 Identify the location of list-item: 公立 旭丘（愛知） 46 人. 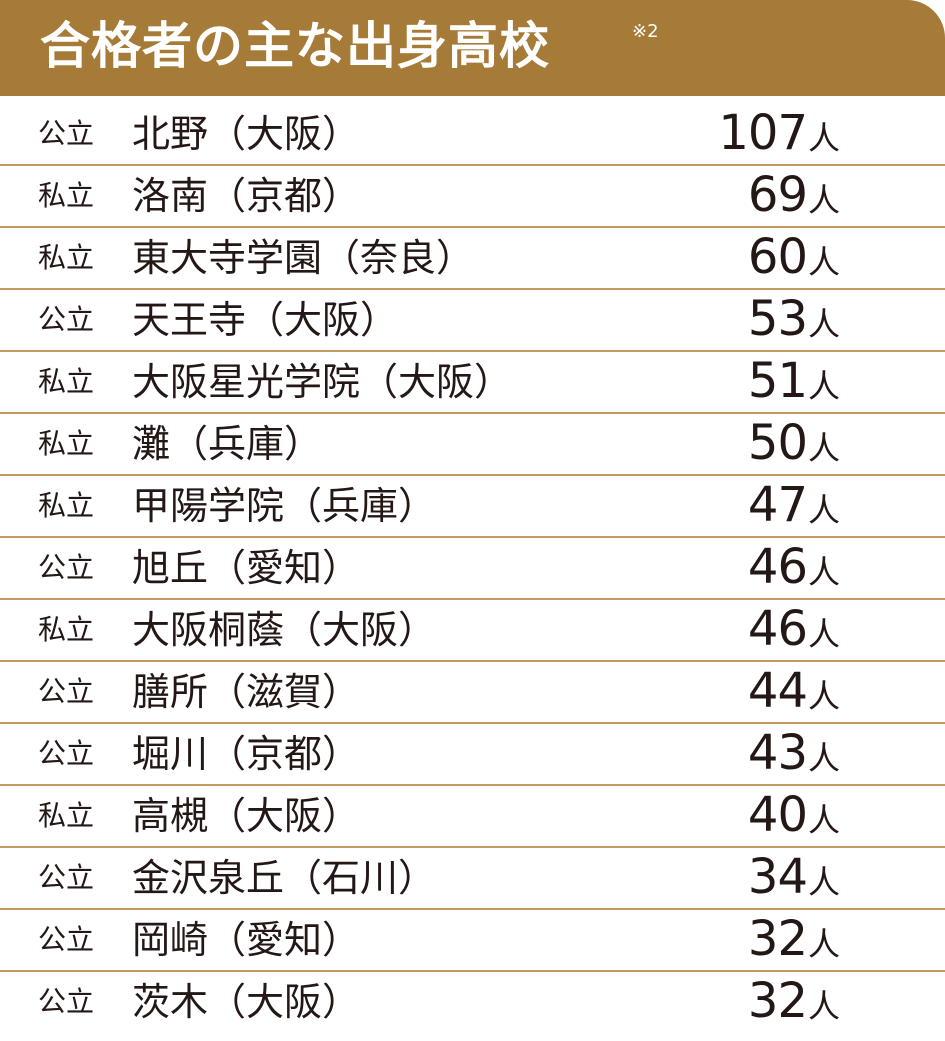
(472, 569).